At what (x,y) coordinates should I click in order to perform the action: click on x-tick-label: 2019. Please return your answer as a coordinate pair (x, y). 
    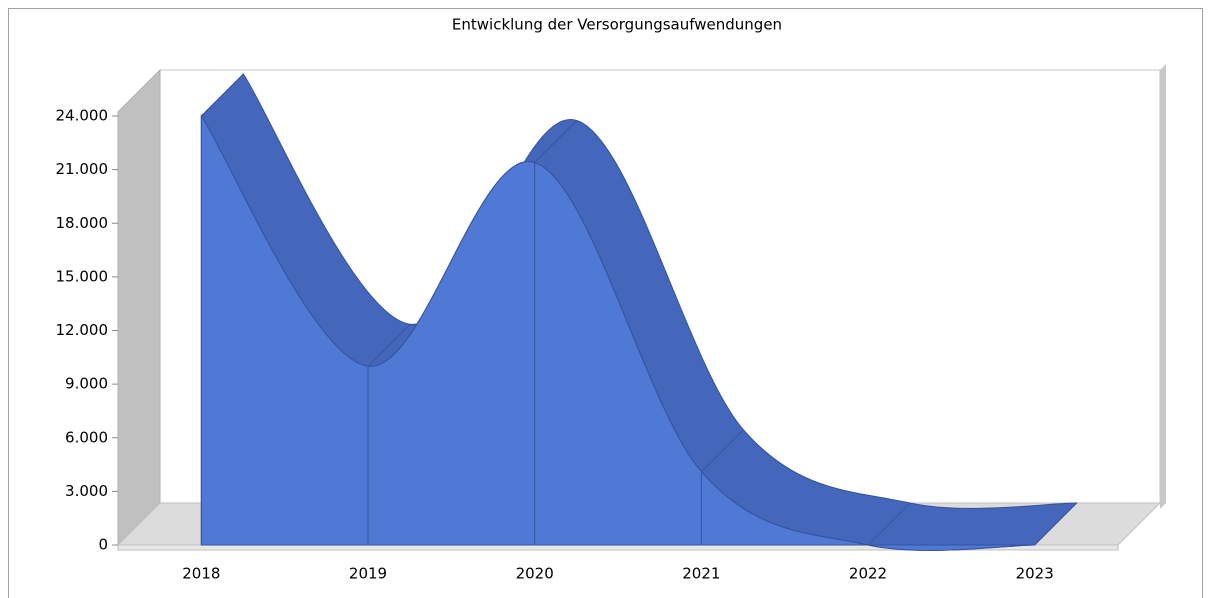
    Looking at the image, I should click on (368, 574).